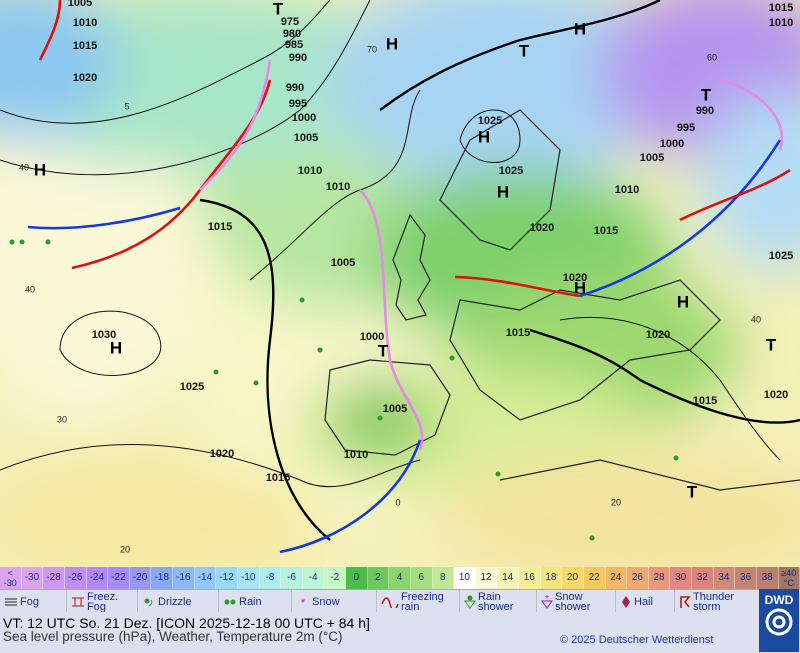 The width and height of the screenshot is (800, 653). I want to click on scale-label: 36, so click(746, 577).